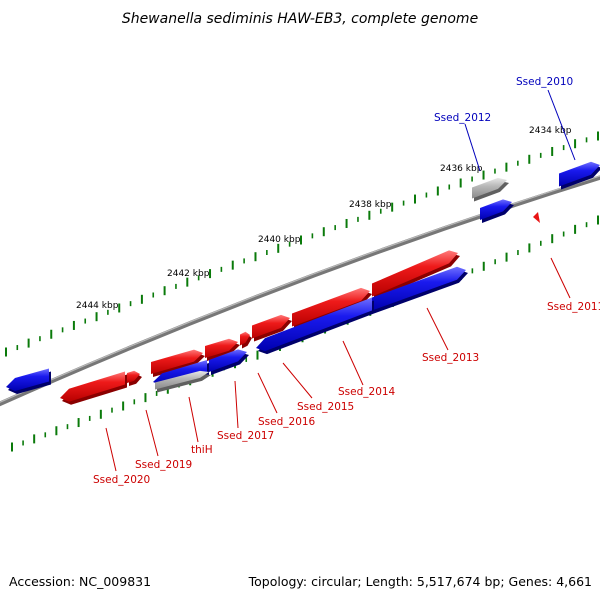  Describe the element at coordinates (279, 240) in the screenshot. I see `kbp-label: 2440 kbp` at that location.